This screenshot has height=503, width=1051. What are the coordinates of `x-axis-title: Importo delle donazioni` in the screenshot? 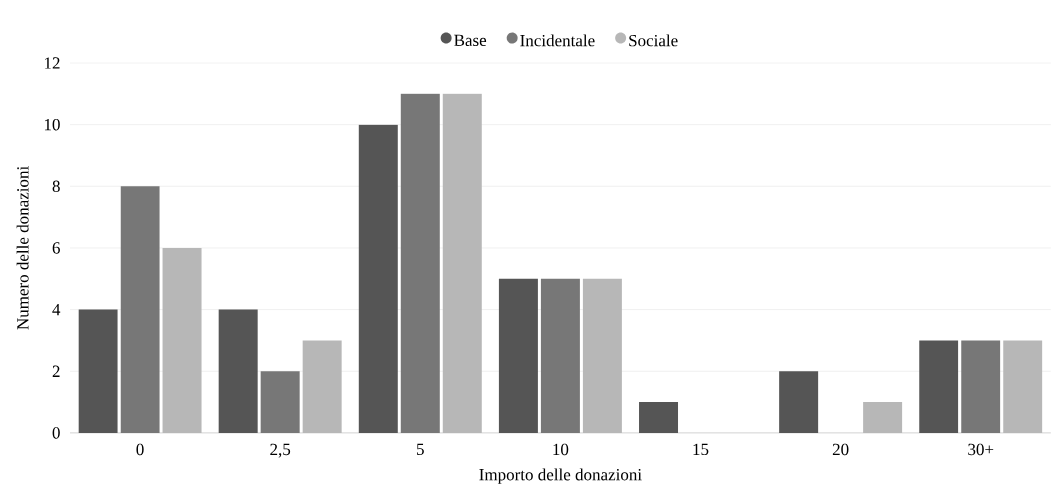 It's located at (560, 476).